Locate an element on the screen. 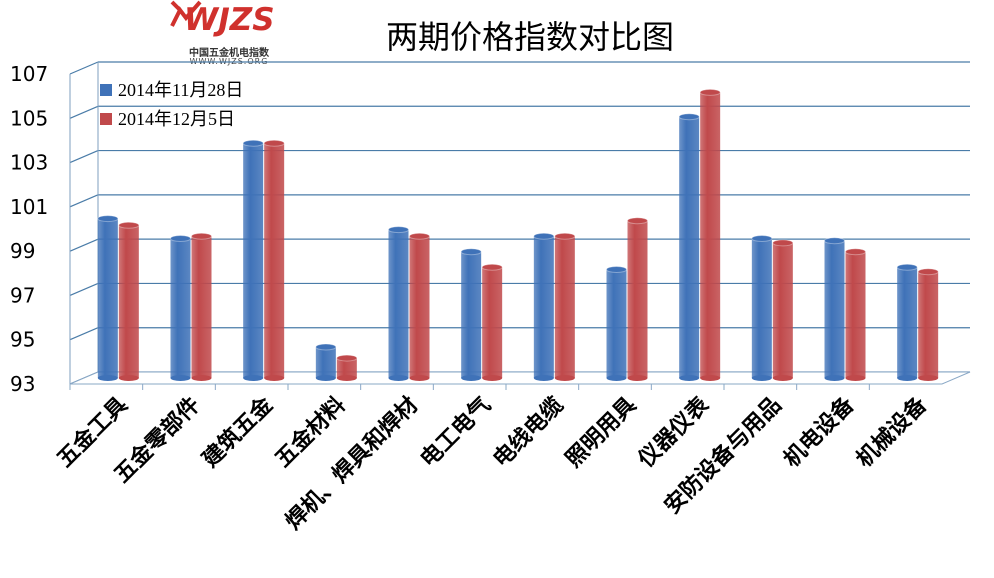 The height and width of the screenshot is (578, 994). logo-chinese-text: 中国五金机电指数 is located at coordinates (229, 53).